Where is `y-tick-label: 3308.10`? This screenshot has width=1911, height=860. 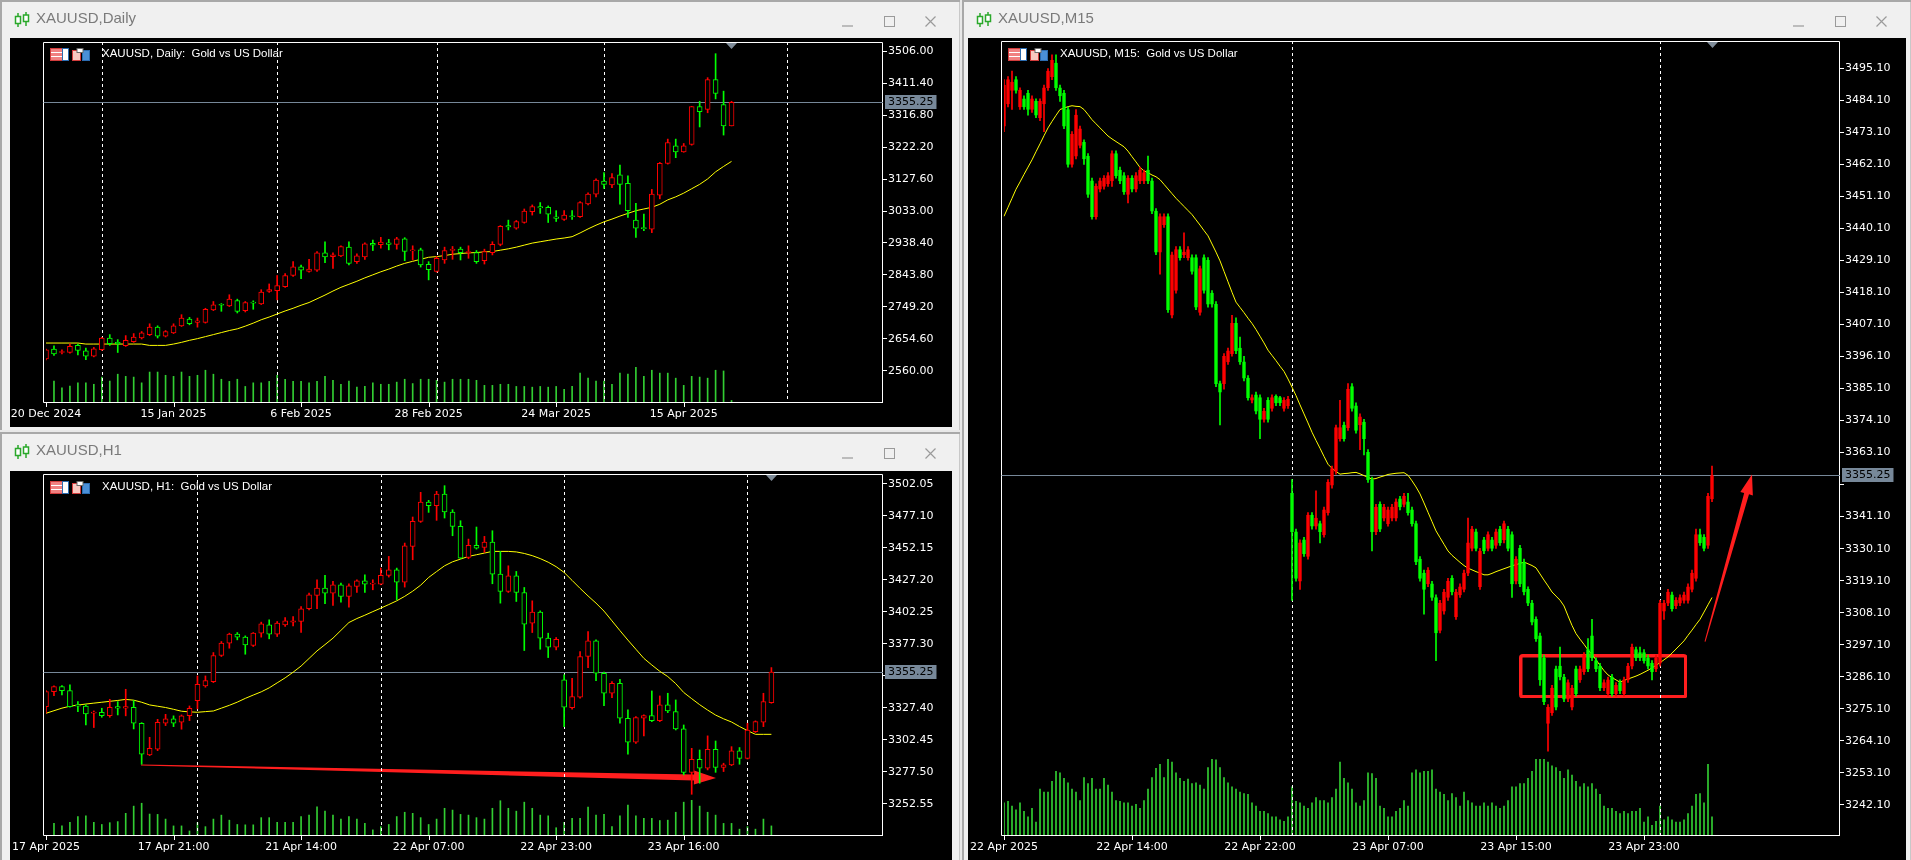 y-tick-label: 3308.10 is located at coordinates (1868, 612).